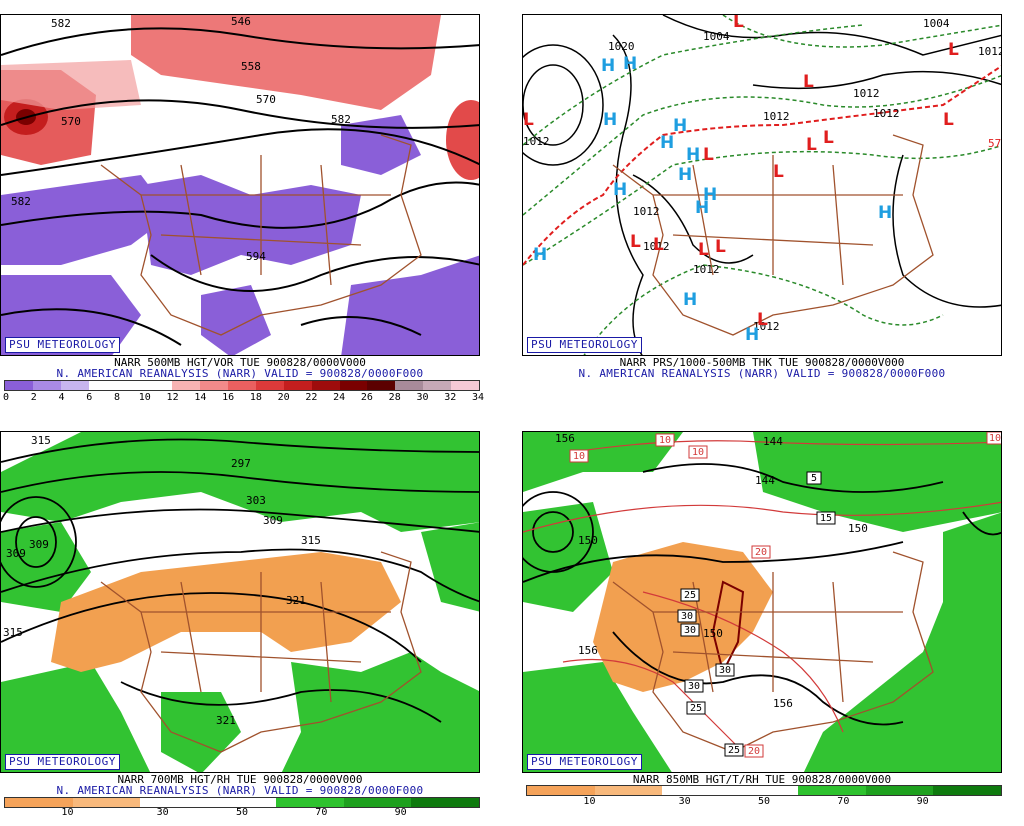 The image size is (1024, 826). I want to click on colorbar-vorticity, so click(242, 385).